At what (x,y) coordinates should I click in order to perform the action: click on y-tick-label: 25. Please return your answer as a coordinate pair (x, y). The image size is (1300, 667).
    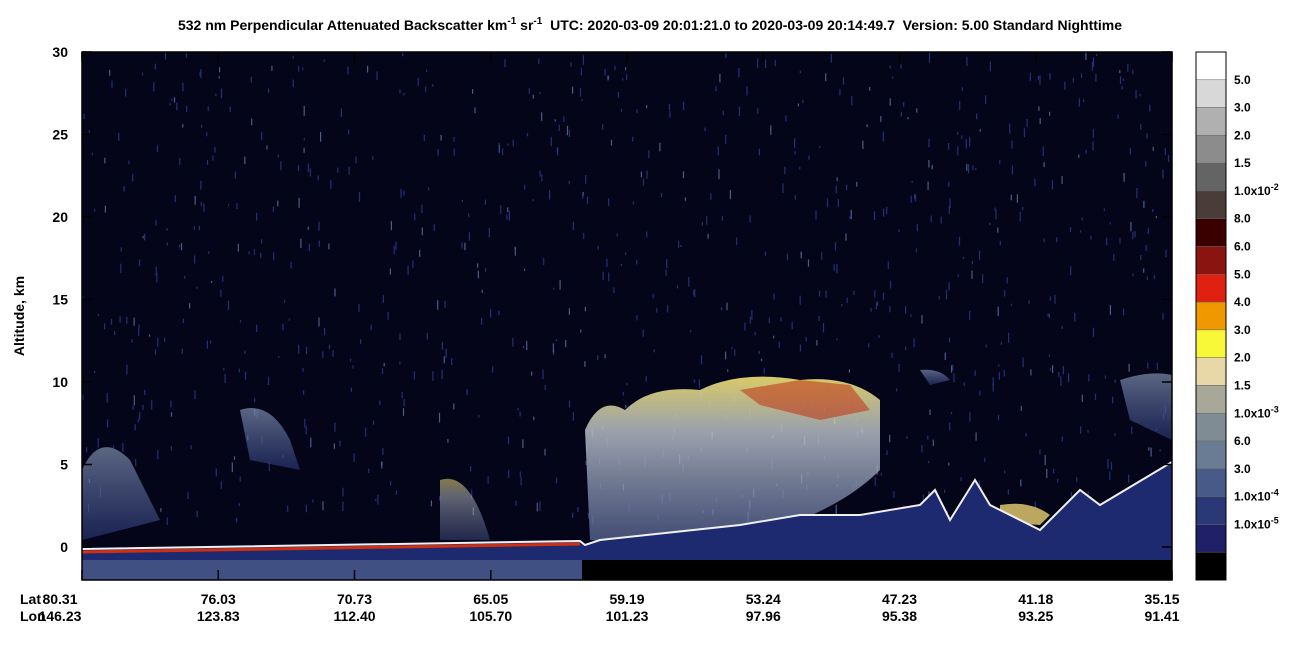
    Looking at the image, I should click on (60, 135).